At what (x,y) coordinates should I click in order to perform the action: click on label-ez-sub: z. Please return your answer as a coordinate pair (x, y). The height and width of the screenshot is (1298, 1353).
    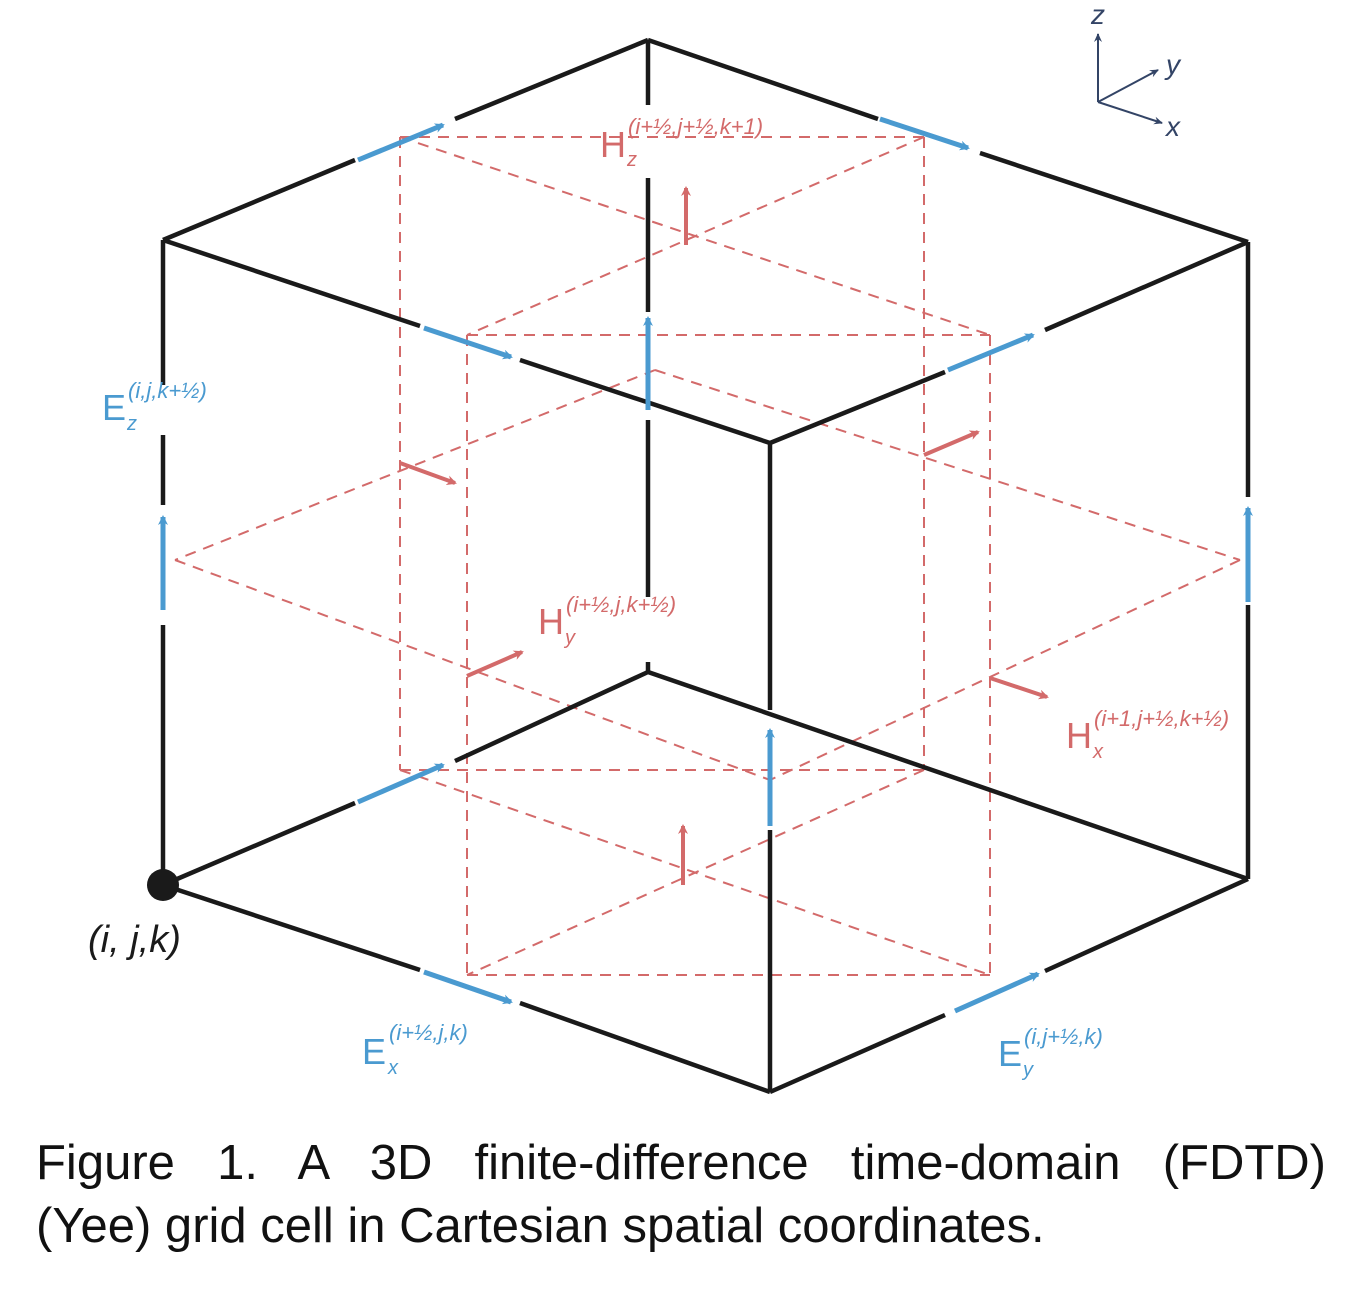
    Looking at the image, I should click on (131, 424).